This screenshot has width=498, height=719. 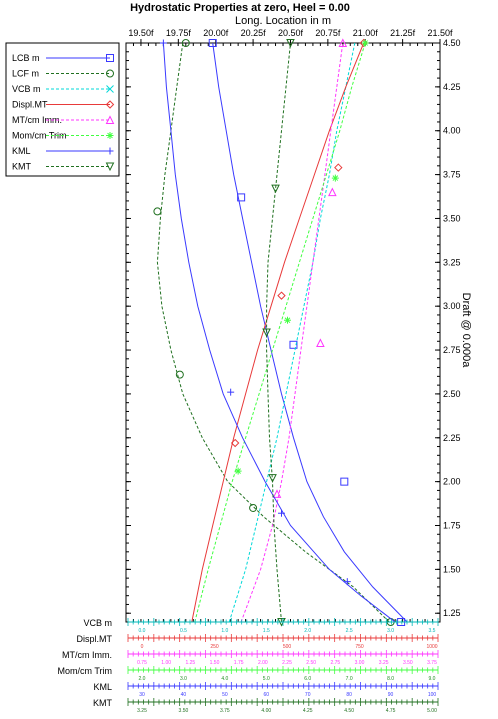 I want to click on legend-box, so click(x=62, y=109).